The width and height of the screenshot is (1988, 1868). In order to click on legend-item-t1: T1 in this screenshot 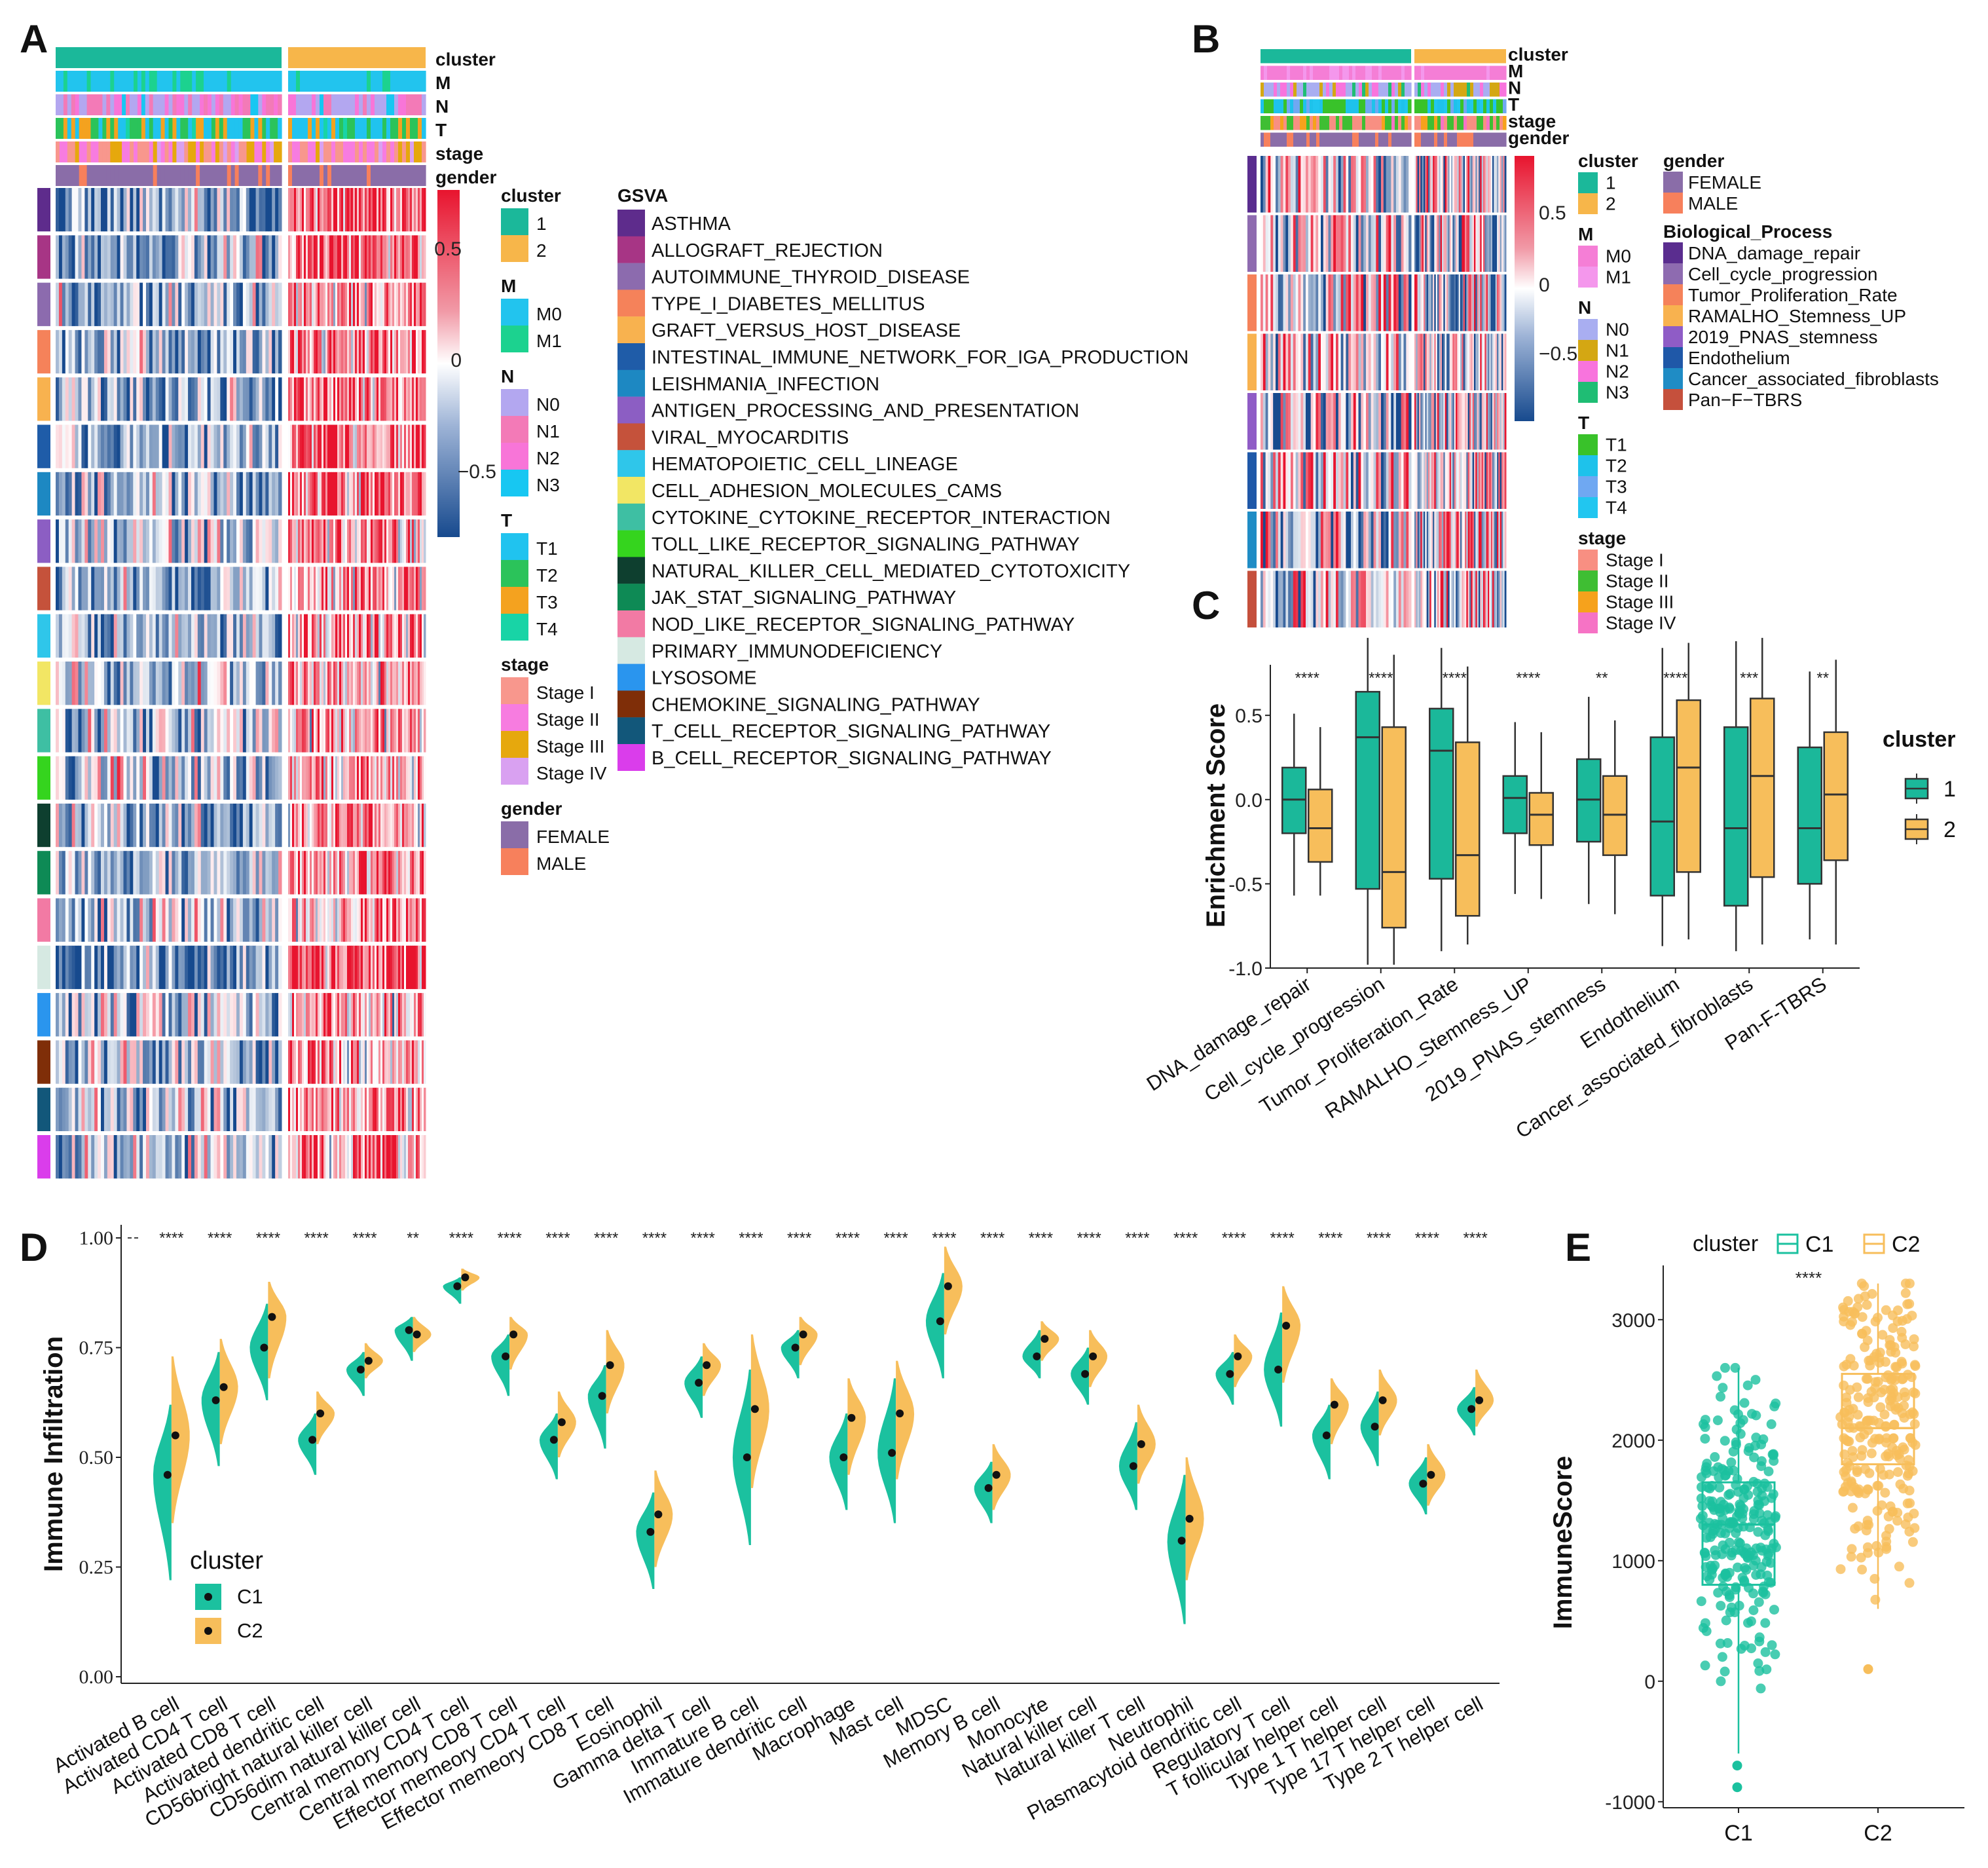, I will do `click(547, 548)`.